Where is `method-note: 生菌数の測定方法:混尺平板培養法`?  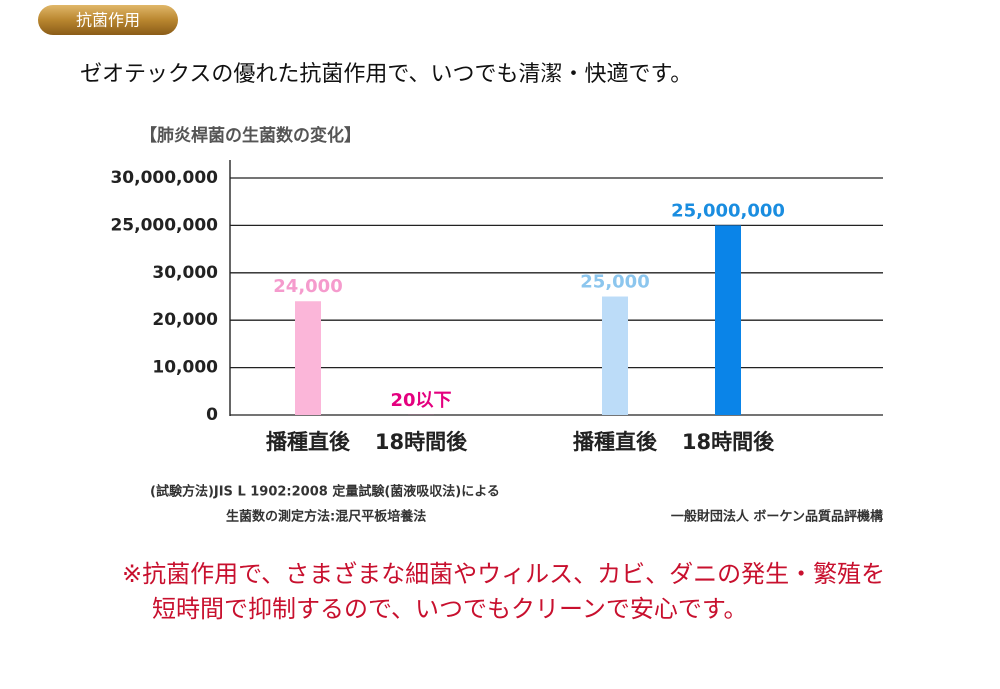
method-note: 生菌数の測定方法:混尺平板培養法 is located at coordinates (326, 517).